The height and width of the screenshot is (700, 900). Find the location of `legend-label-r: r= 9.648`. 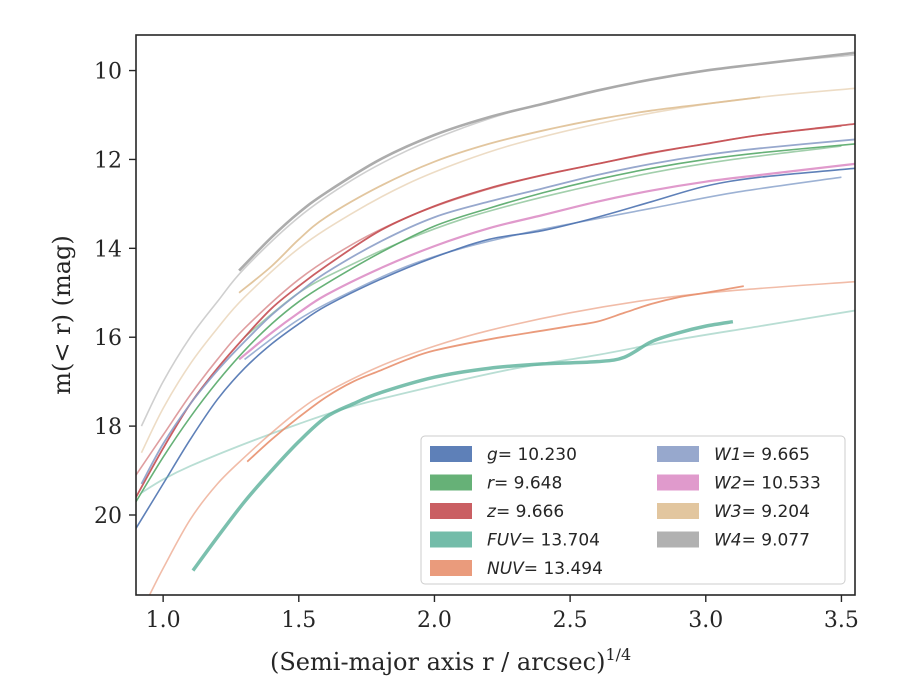

legend-label-r: r= 9.648 is located at coordinates (524, 484).